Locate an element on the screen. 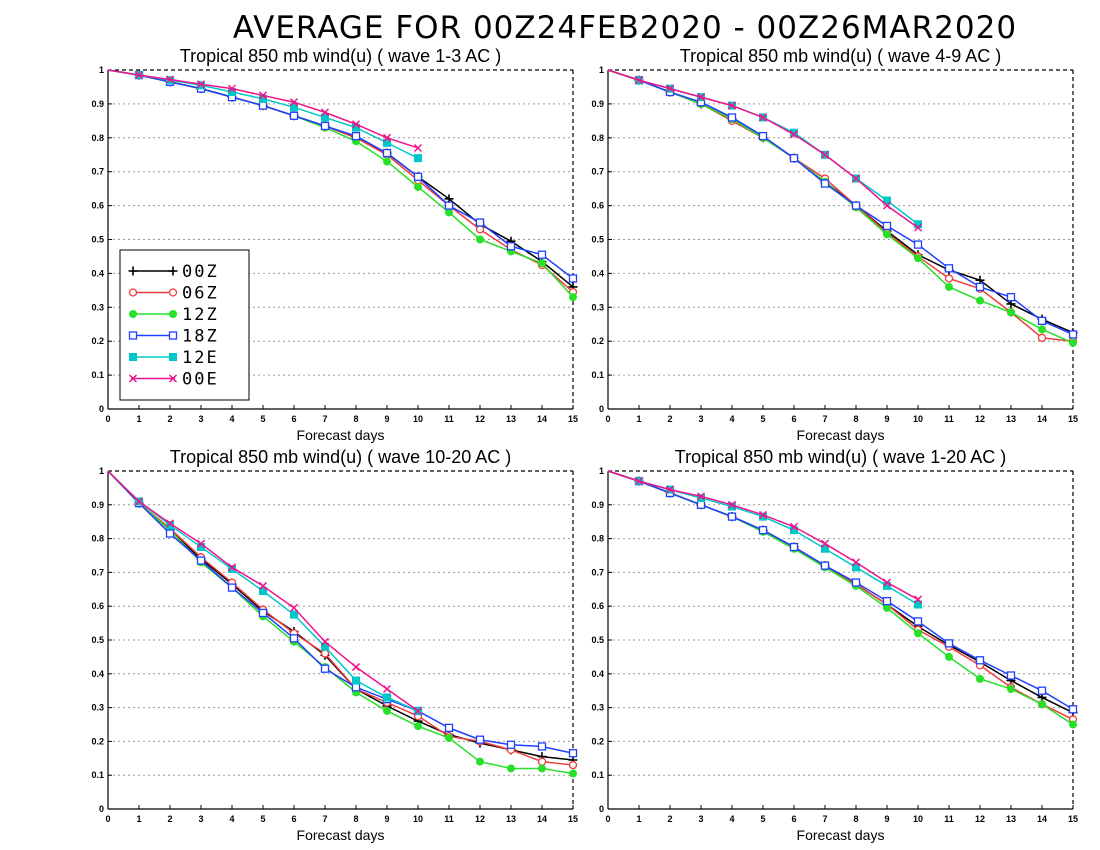  legend-marker-00E is located at coordinates (173, 378).